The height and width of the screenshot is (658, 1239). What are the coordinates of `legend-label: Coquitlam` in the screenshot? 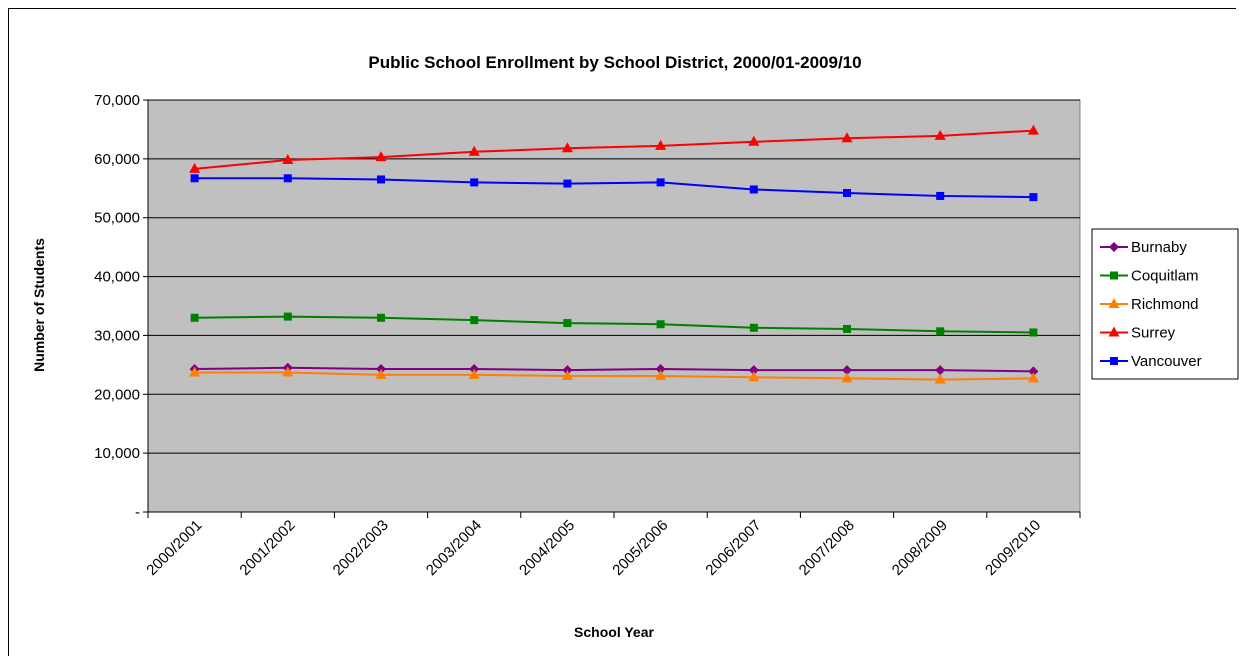 It's located at (1165, 276).